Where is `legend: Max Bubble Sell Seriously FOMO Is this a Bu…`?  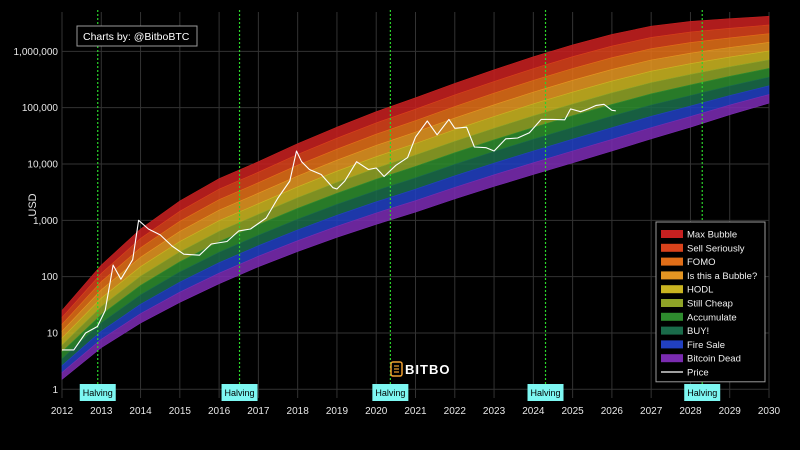 legend: Max Bubble Sell Seriously FOMO Is this a Bu… is located at coordinates (710, 302).